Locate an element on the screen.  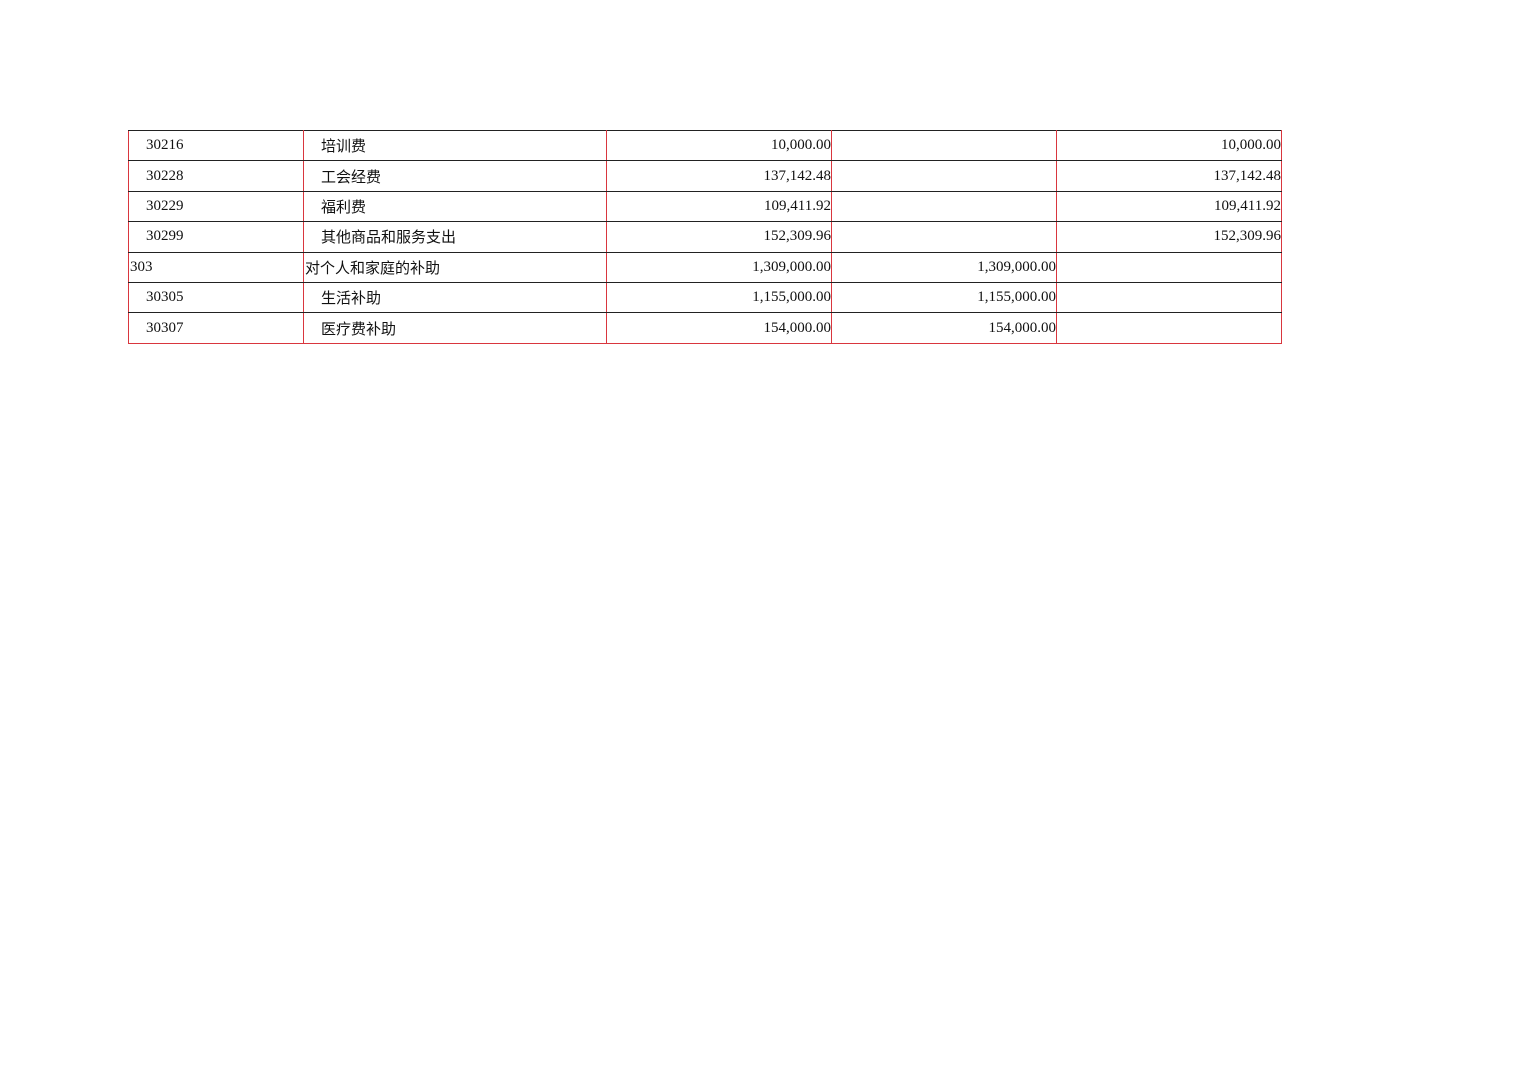
table-row: 30299 其他商品和服务支出 152,309.96 152,309.96 is located at coordinates (705, 237).